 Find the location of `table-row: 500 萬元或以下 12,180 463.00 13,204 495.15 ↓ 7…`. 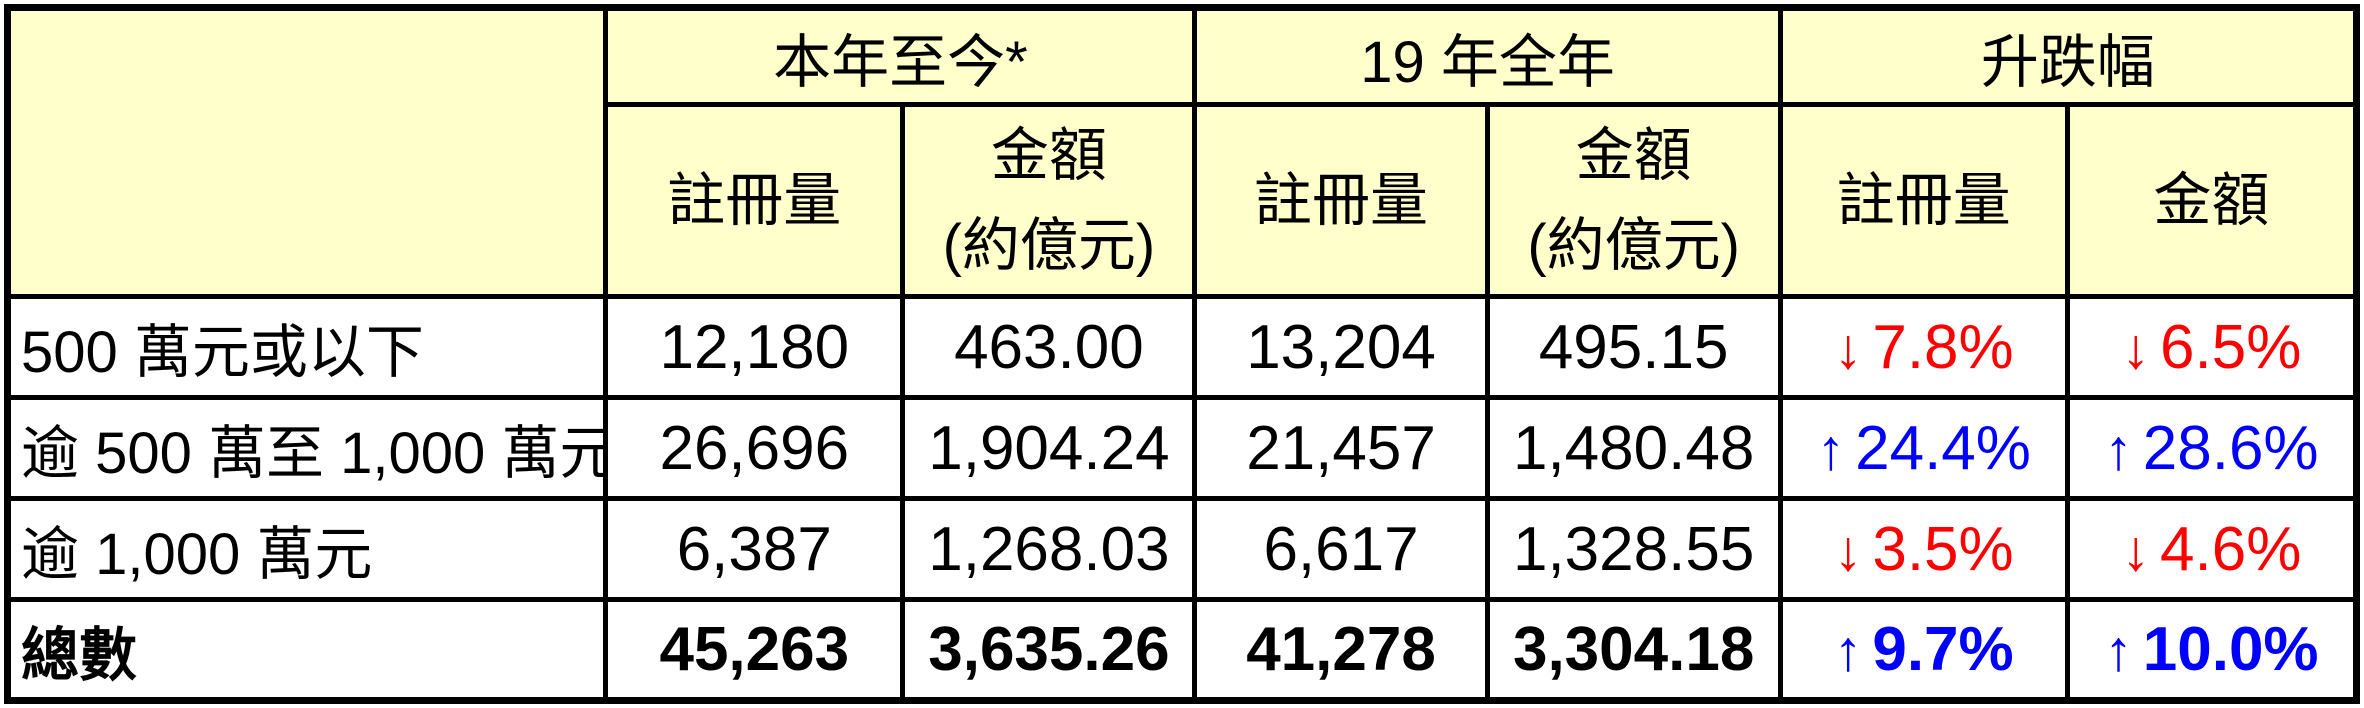

table-row: 500 萬元或以下 12,180 463.00 13,204 495.15 ↓ 7… is located at coordinates (1182, 347).